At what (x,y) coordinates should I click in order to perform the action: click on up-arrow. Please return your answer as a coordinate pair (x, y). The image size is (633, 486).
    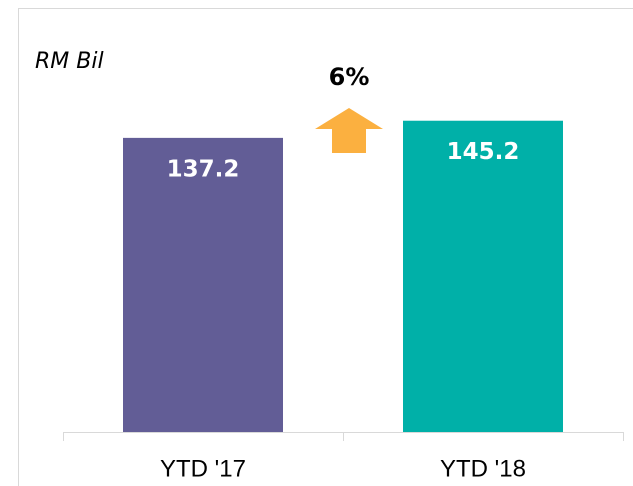
    Looking at the image, I should click on (349, 130).